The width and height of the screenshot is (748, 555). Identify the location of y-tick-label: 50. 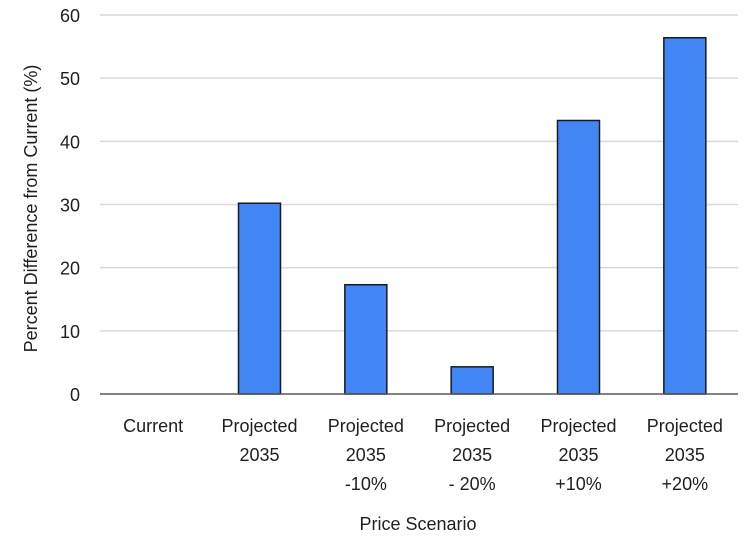
(70, 79).